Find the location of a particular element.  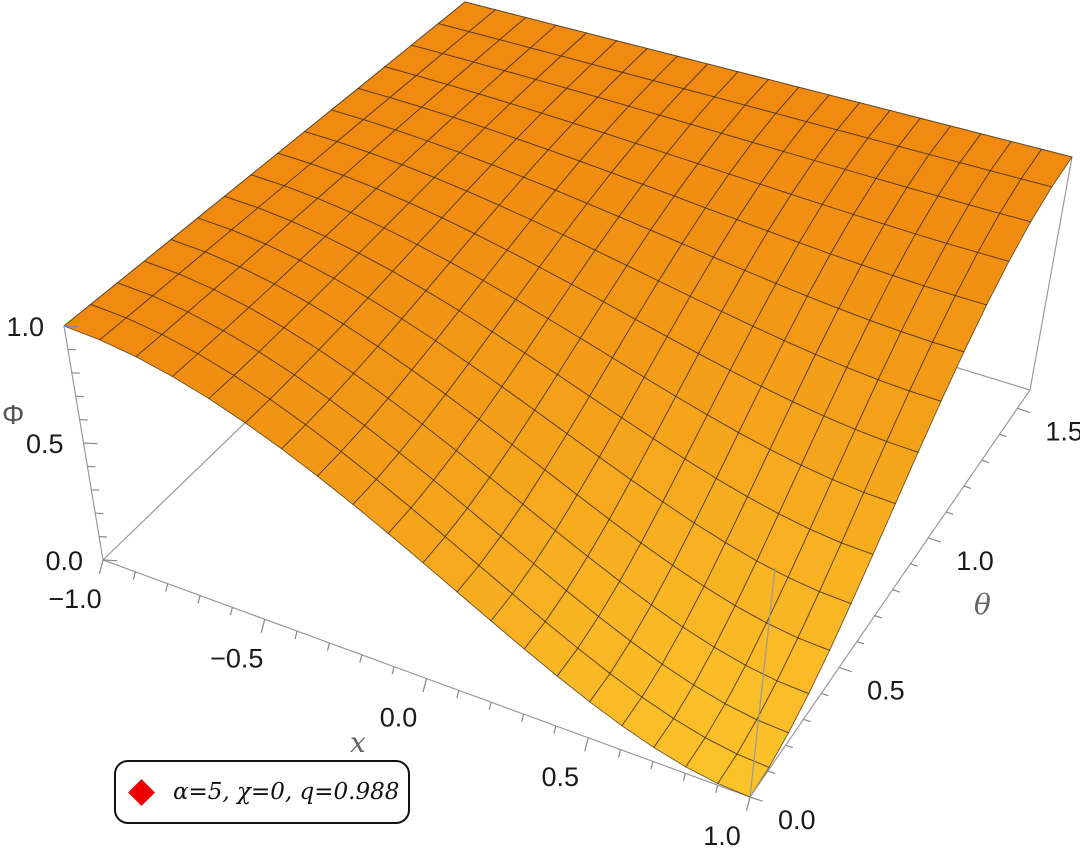

theta-tick-label: 0.0 is located at coordinates (797, 820).